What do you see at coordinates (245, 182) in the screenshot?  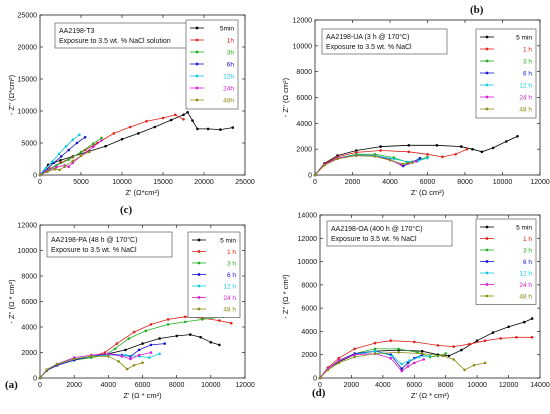 I see `x-tick-label: 25000` at bounding box center [245, 182].